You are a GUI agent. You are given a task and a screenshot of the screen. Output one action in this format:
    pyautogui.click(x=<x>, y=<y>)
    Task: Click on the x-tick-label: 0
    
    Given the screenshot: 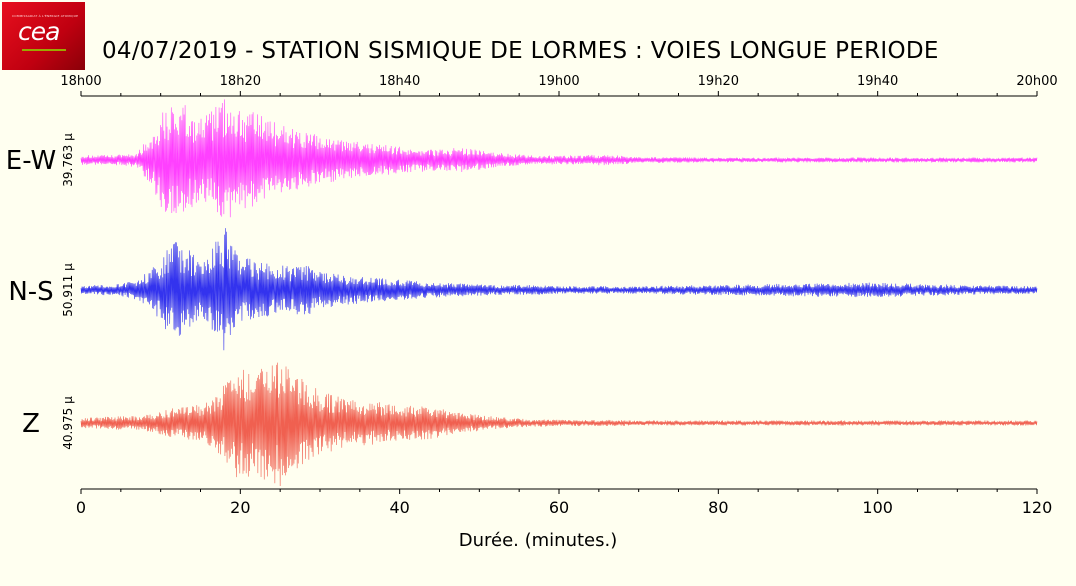 What is the action you would take?
    pyautogui.click(x=81, y=507)
    